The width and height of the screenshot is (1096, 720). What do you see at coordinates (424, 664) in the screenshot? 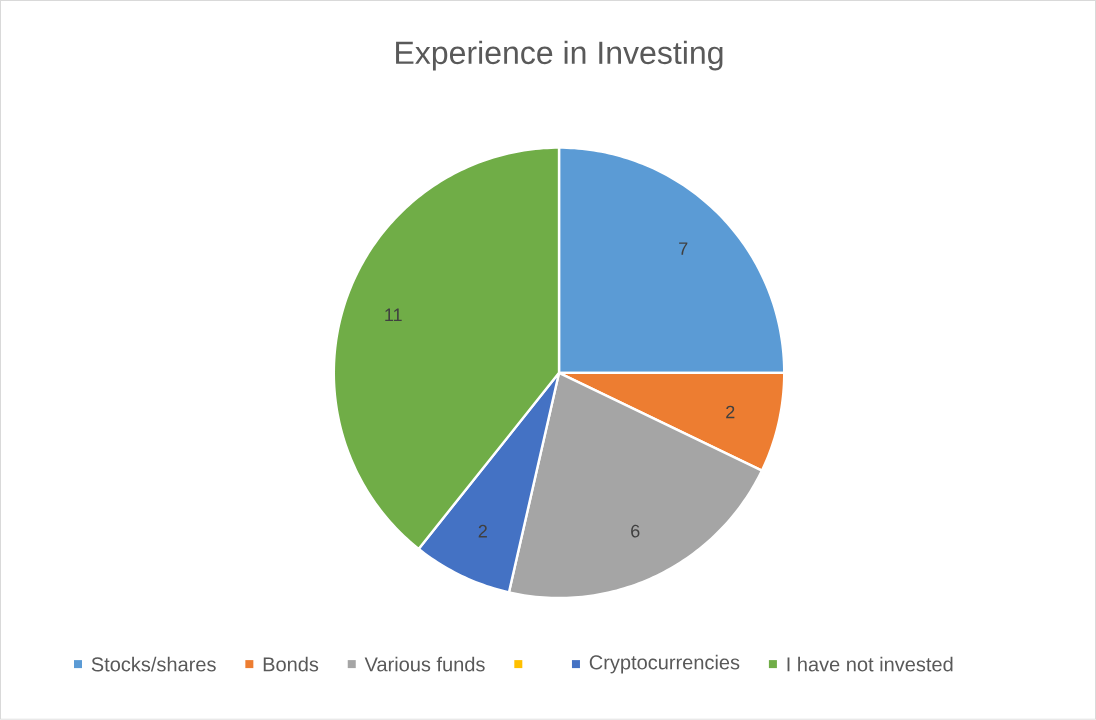
I see `legend-label: Various funds` at bounding box center [424, 664].